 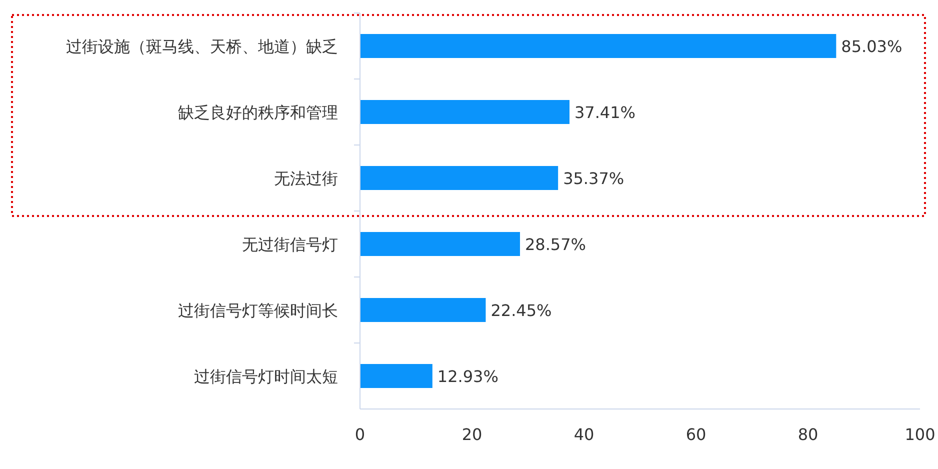 What do you see at coordinates (555, 244) in the screenshot?
I see `data-label: 28.57%` at bounding box center [555, 244].